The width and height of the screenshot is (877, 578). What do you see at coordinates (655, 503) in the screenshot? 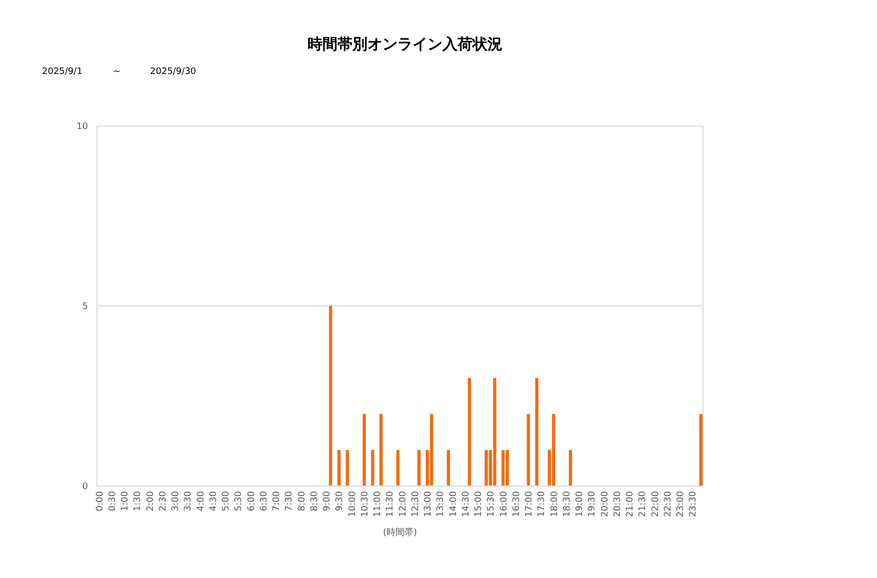
I see `x-tick-label: 22:00` at bounding box center [655, 503].